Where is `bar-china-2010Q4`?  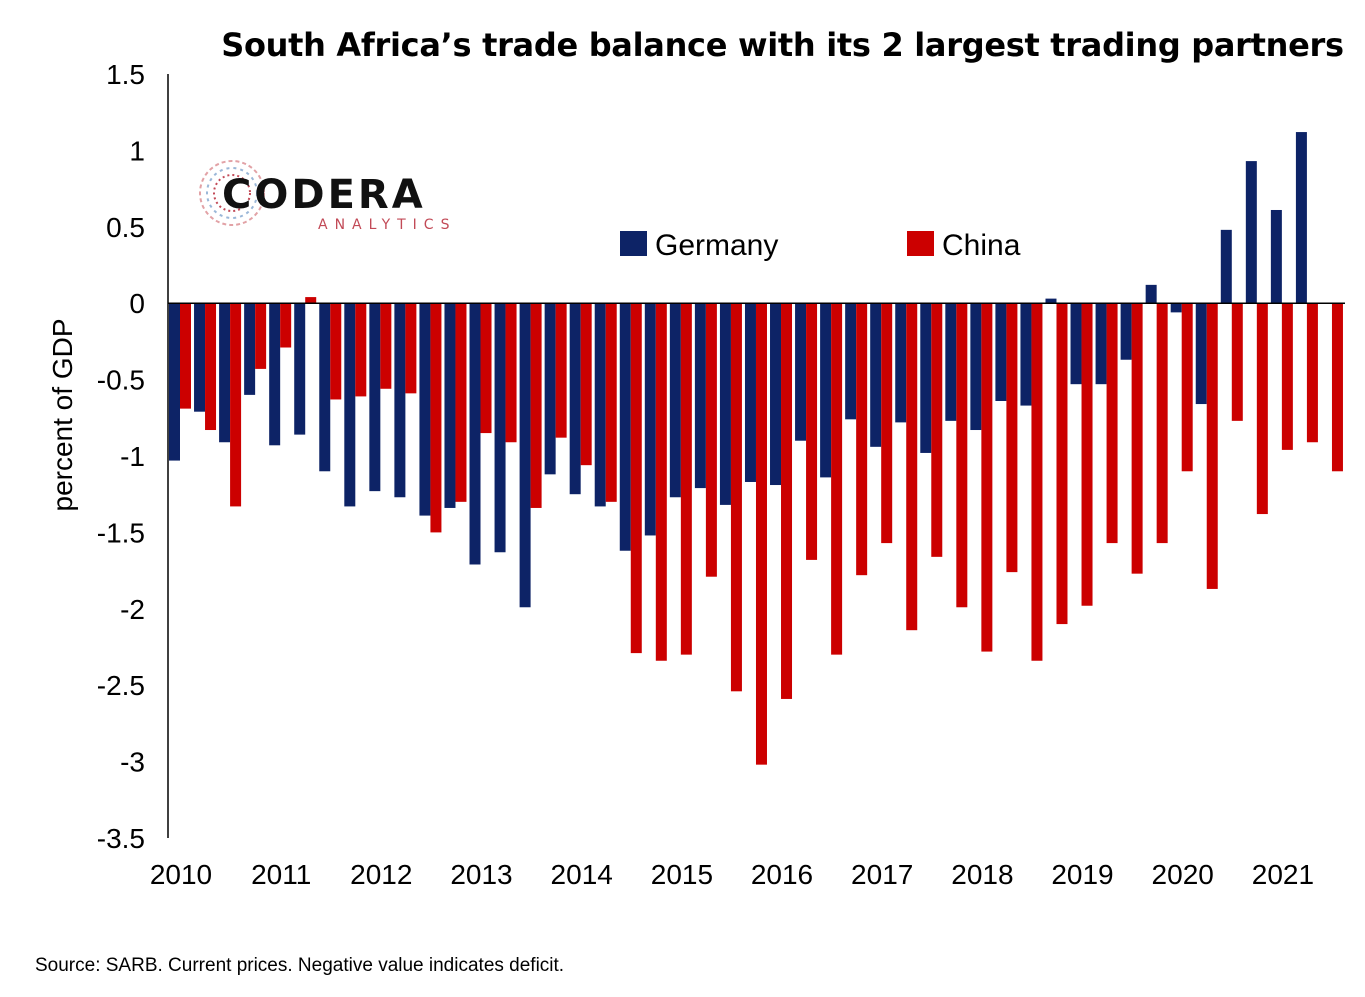 bar-china-2010Q4 is located at coordinates (261, 336).